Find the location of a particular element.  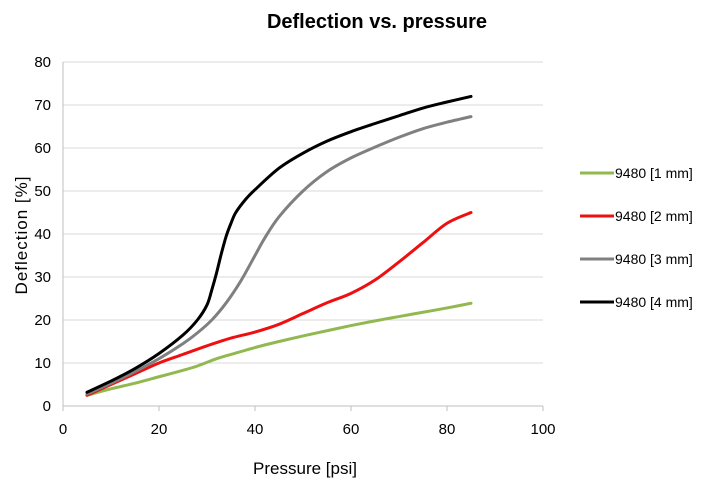

legend-label: 9480 [1 mm] is located at coordinates (654, 173).